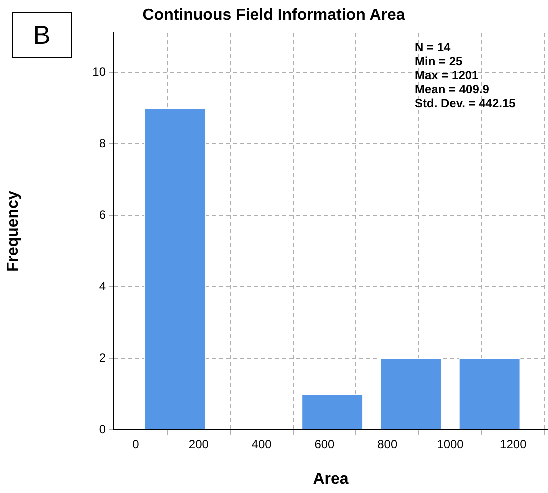 The height and width of the screenshot is (493, 548). Describe the element at coordinates (452, 89) in the screenshot. I see `annotation: Mean = 409.9` at that location.